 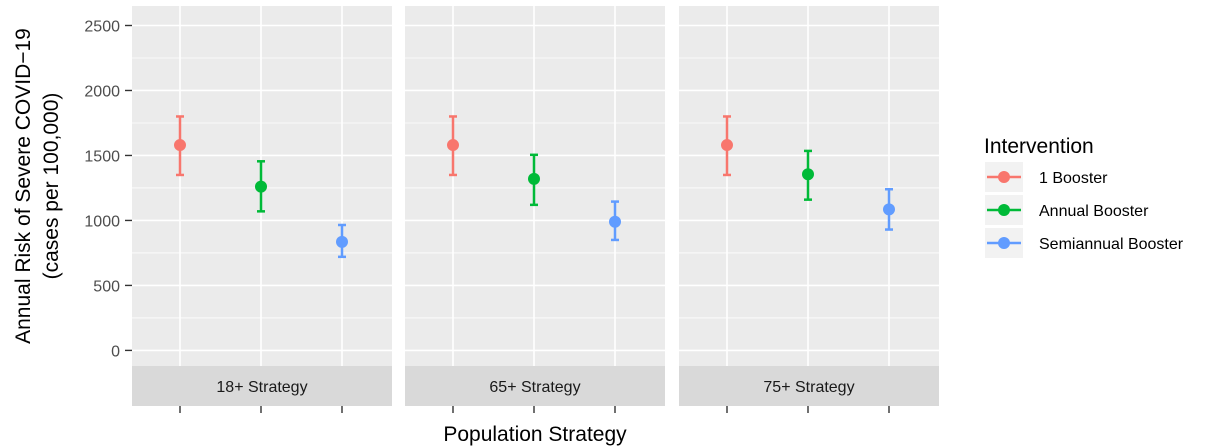 What do you see at coordinates (102, 156) in the screenshot?
I see `y-tick-label: 1500` at bounding box center [102, 156].